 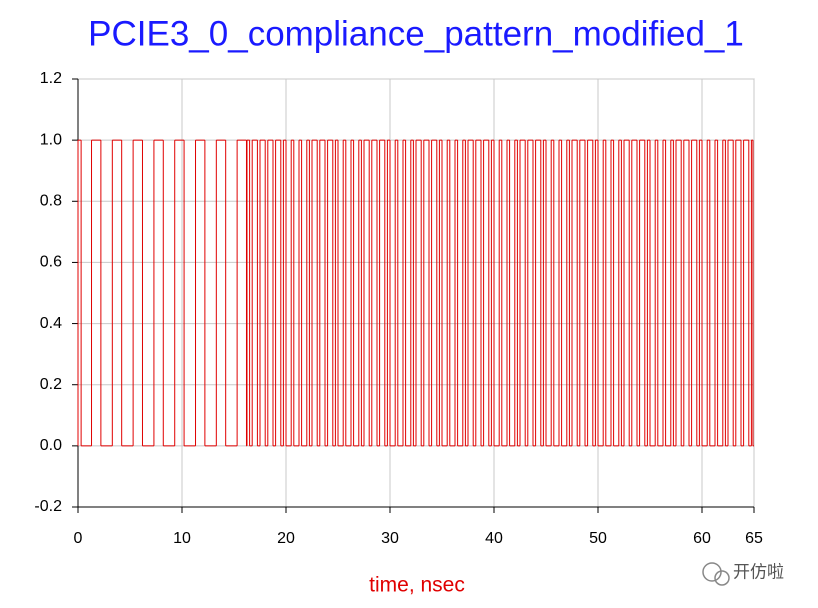 What do you see at coordinates (494, 538) in the screenshot?
I see `x-tick-label: 40` at bounding box center [494, 538].